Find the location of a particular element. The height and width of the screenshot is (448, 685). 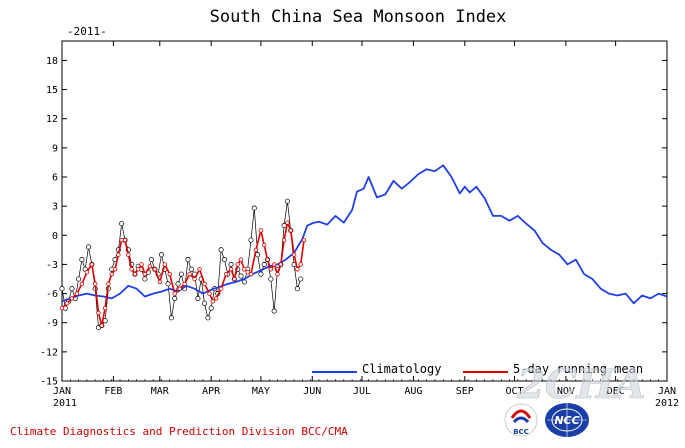

chart-subtitle: -2011- is located at coordinates (87, 31).